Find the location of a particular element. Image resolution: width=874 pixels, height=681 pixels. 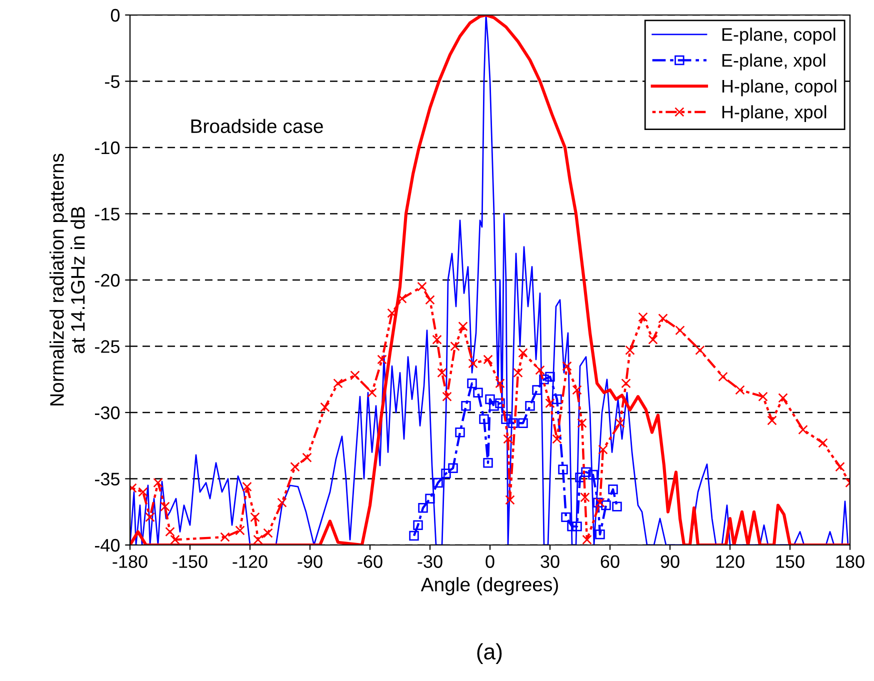

x-tick-label: 120 is located at coordinates (730, 561).